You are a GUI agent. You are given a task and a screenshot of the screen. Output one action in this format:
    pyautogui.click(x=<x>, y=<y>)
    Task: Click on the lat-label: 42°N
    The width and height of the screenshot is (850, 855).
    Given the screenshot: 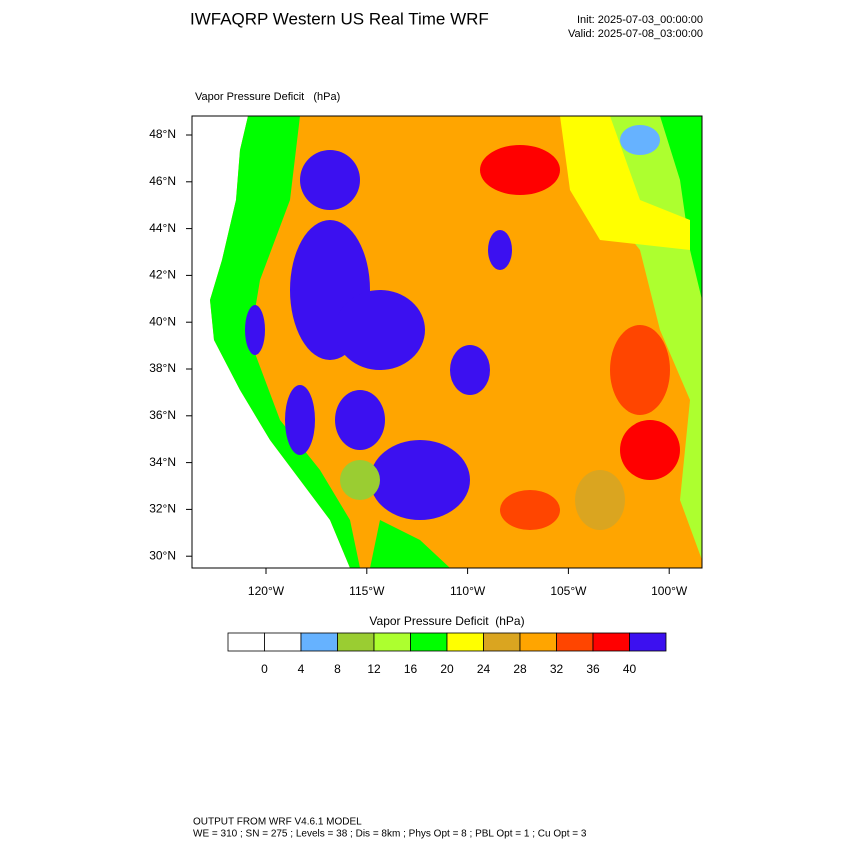 What is the action you would take?
    pyautogui.click(x=162, y=275)
    